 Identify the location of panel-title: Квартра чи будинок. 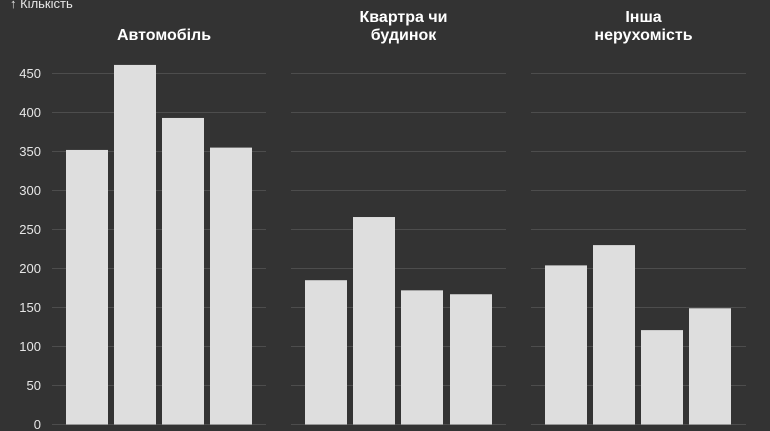
(404, 26).